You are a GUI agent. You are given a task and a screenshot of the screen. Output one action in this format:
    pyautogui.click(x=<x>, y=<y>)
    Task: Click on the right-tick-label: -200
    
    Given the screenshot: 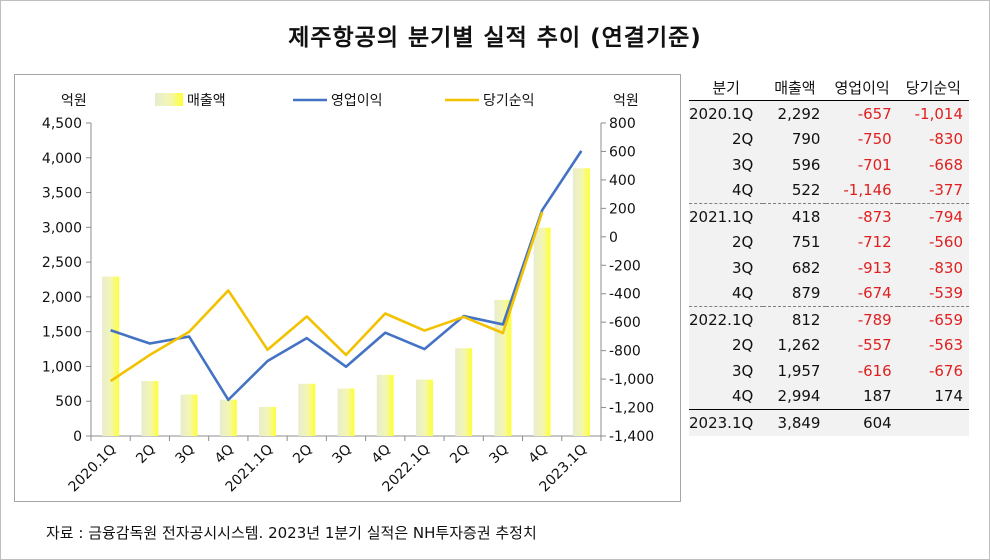 What is the action you would take?
    pyautogui.click(x=625, y=266)
    